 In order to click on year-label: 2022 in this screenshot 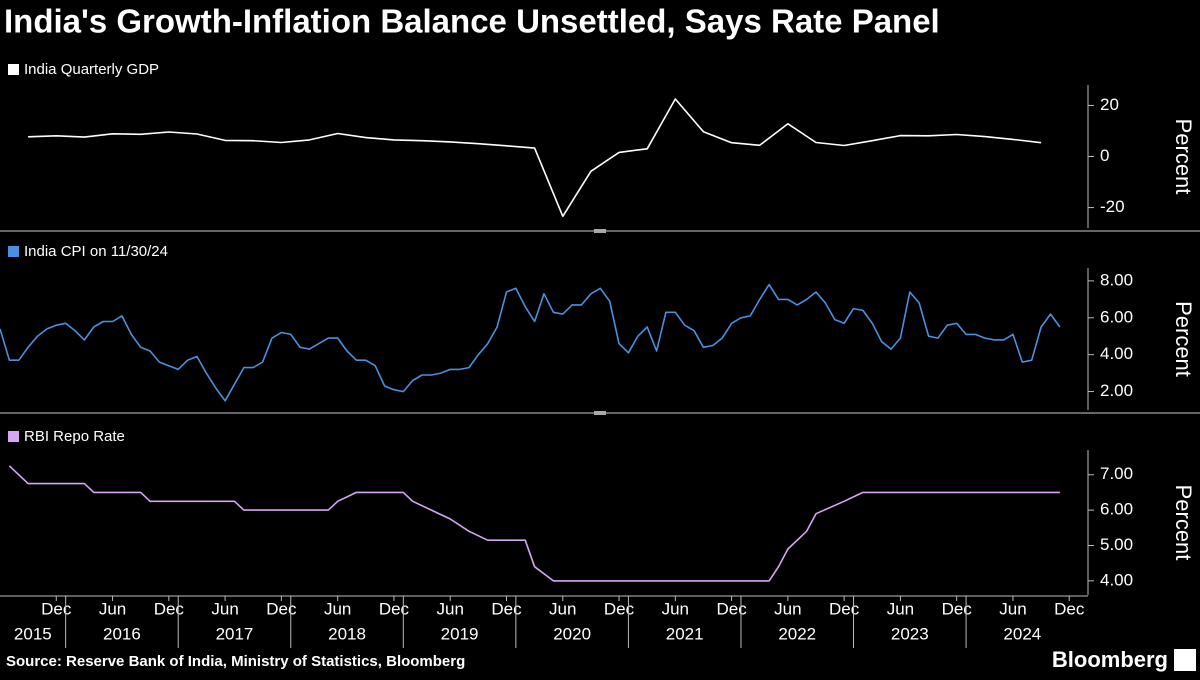, I will do `click(797, 633)`.